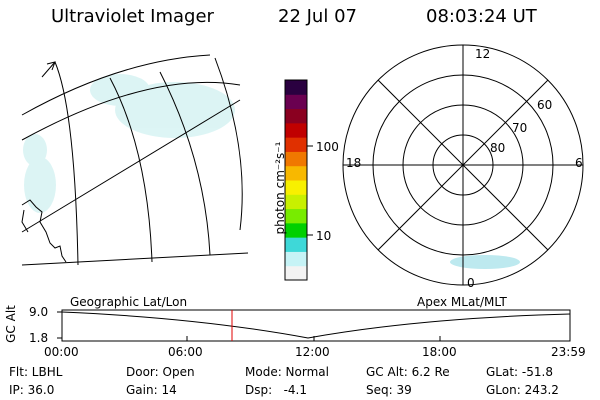  Describe the element at coordinates (485, 262) in the screenshot. I see `aurora-emission-polar` at that location.